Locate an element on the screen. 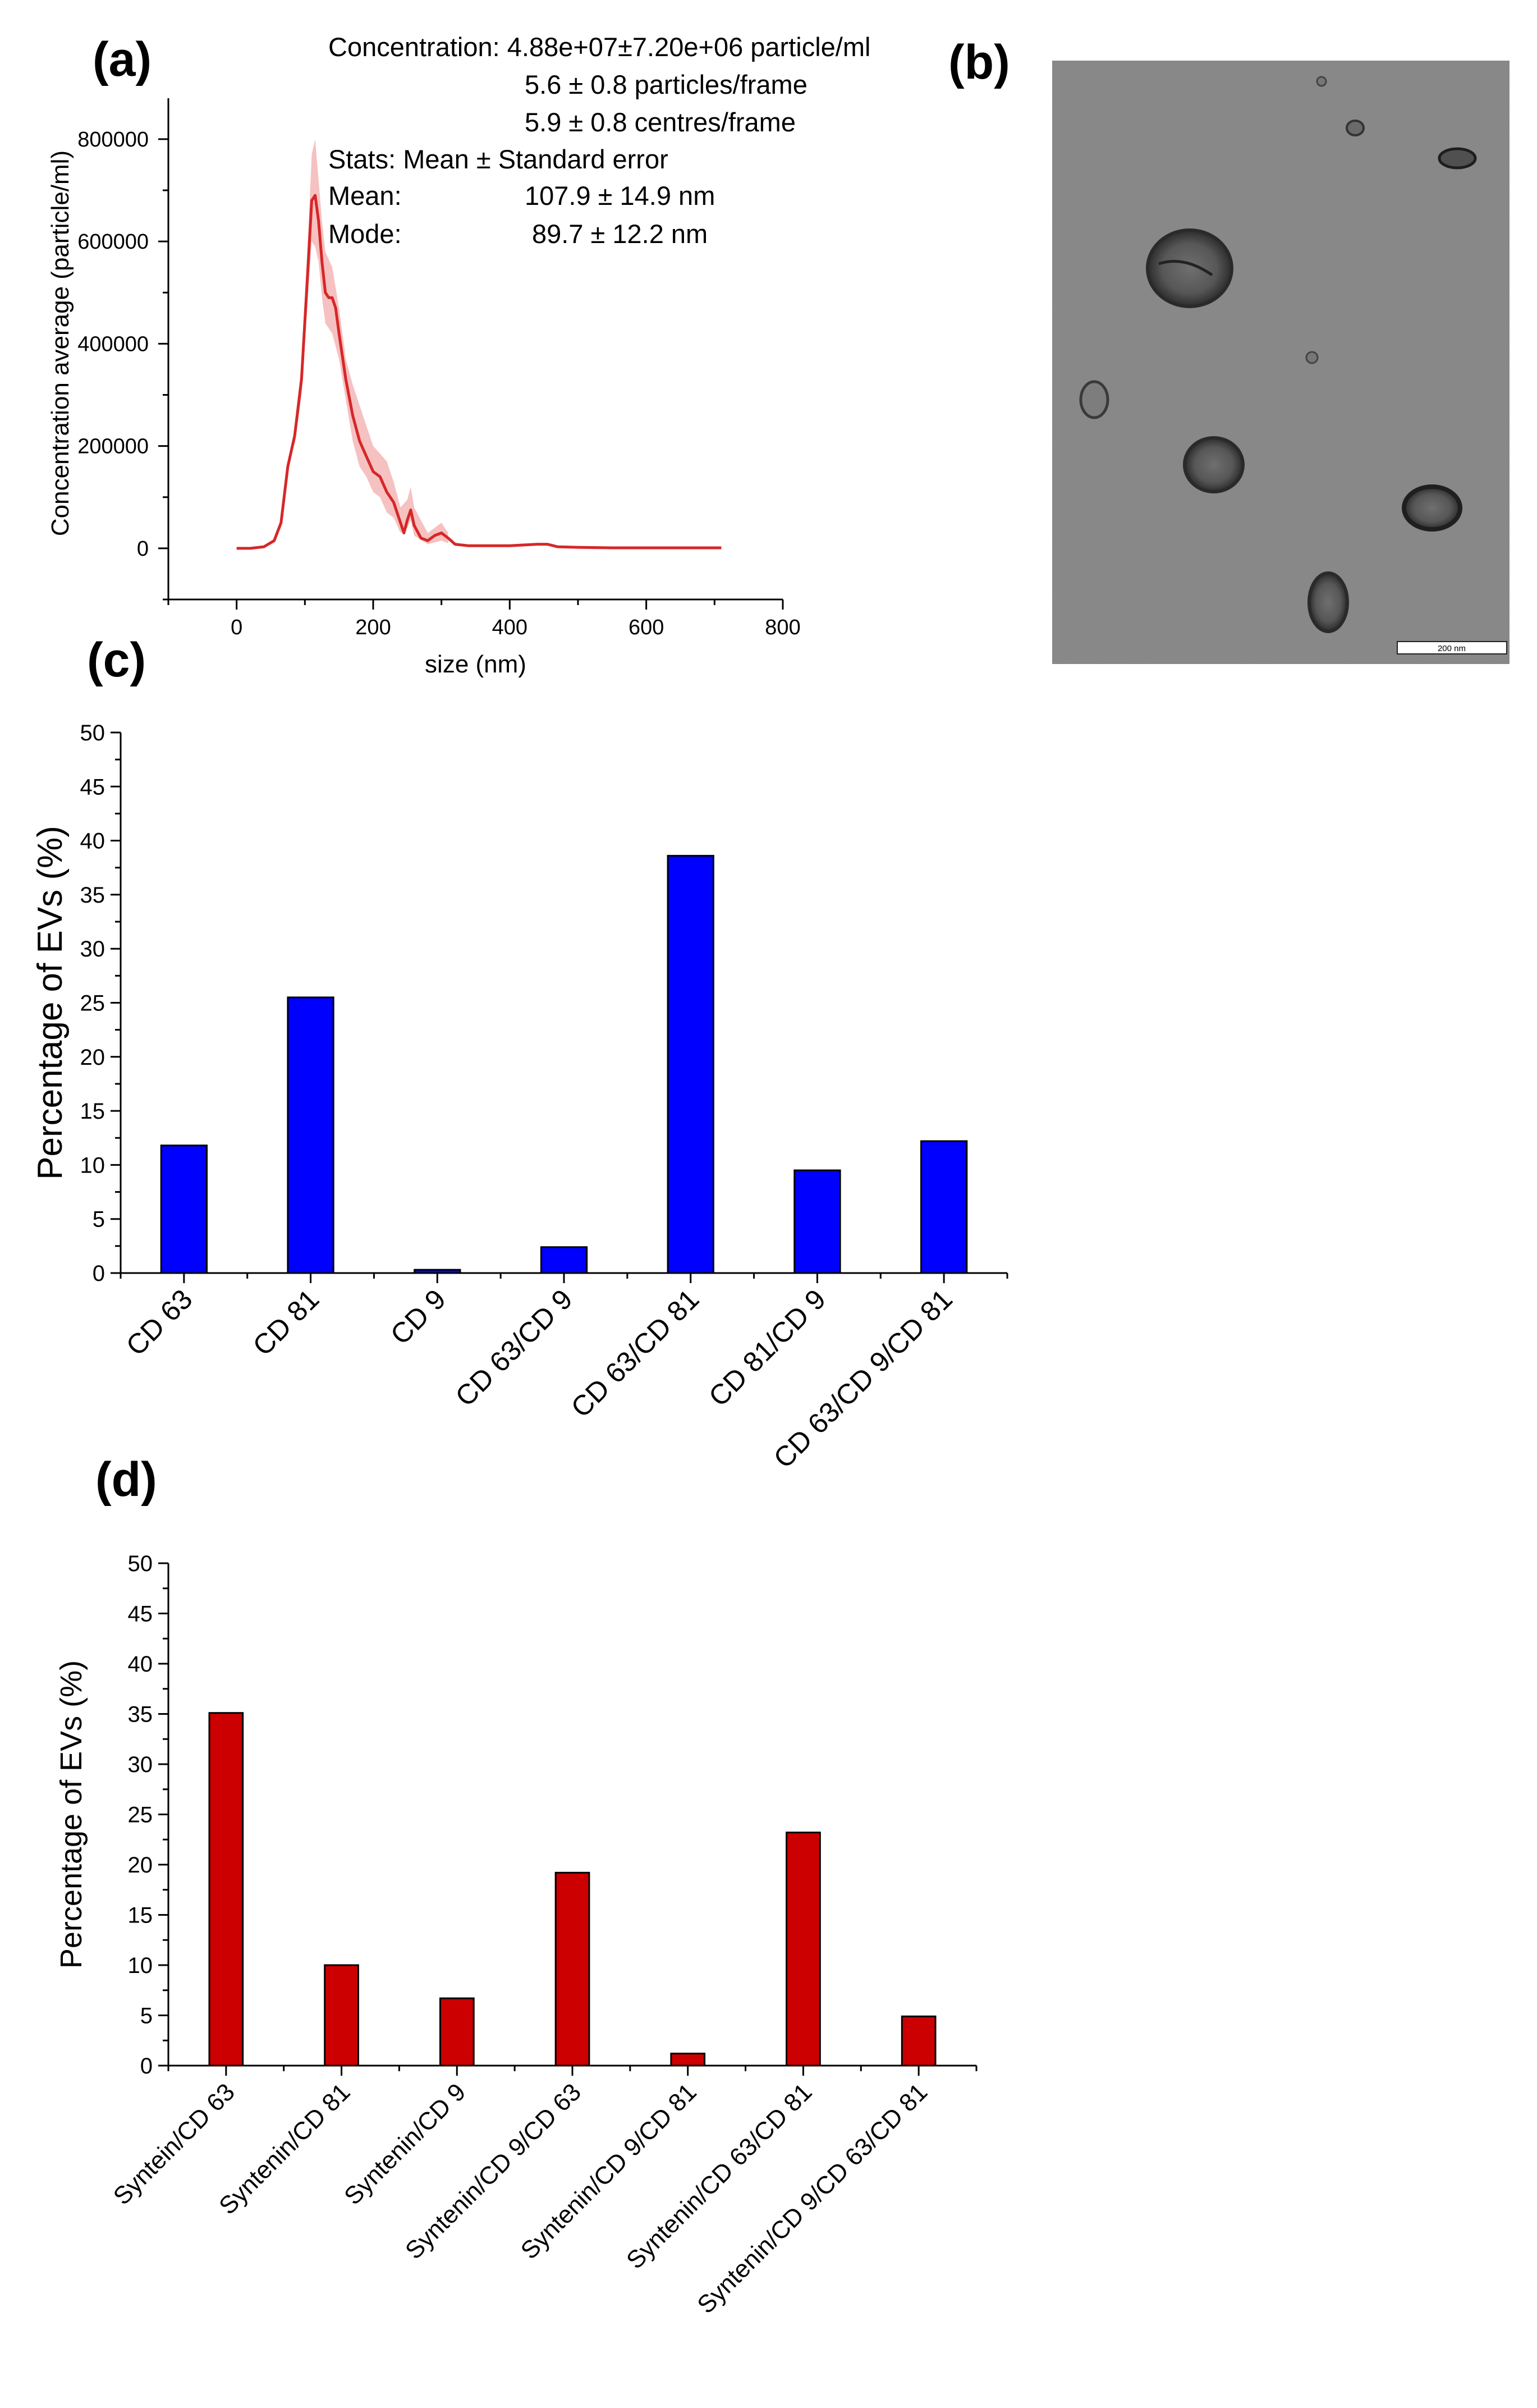 This screenshot has height=2408, width=1537. x-axis-label: size (nm) is located at coordinates (475, 664).